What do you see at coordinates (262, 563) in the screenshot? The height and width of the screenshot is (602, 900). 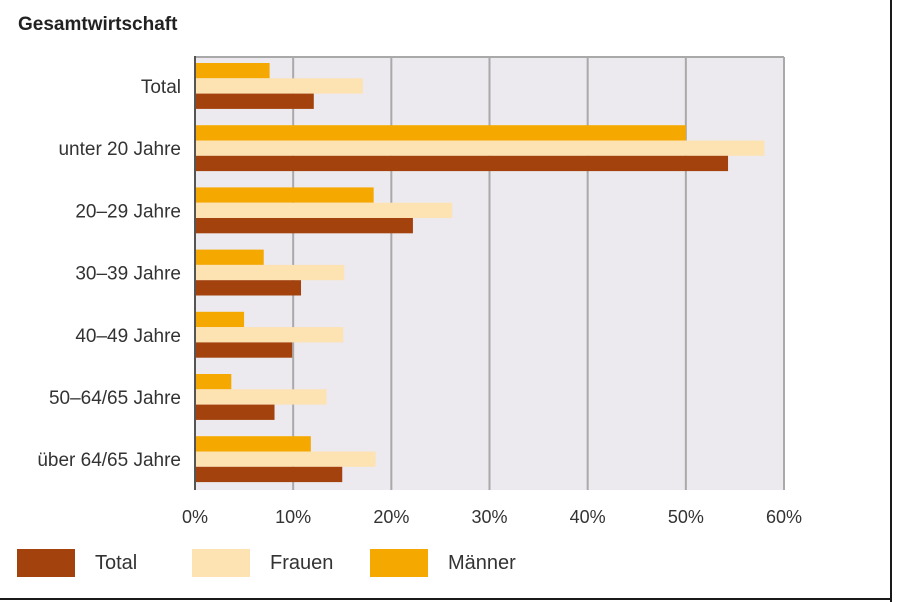 I see `legend-item-frauen: Frauen` at bounding box center [262, 563].